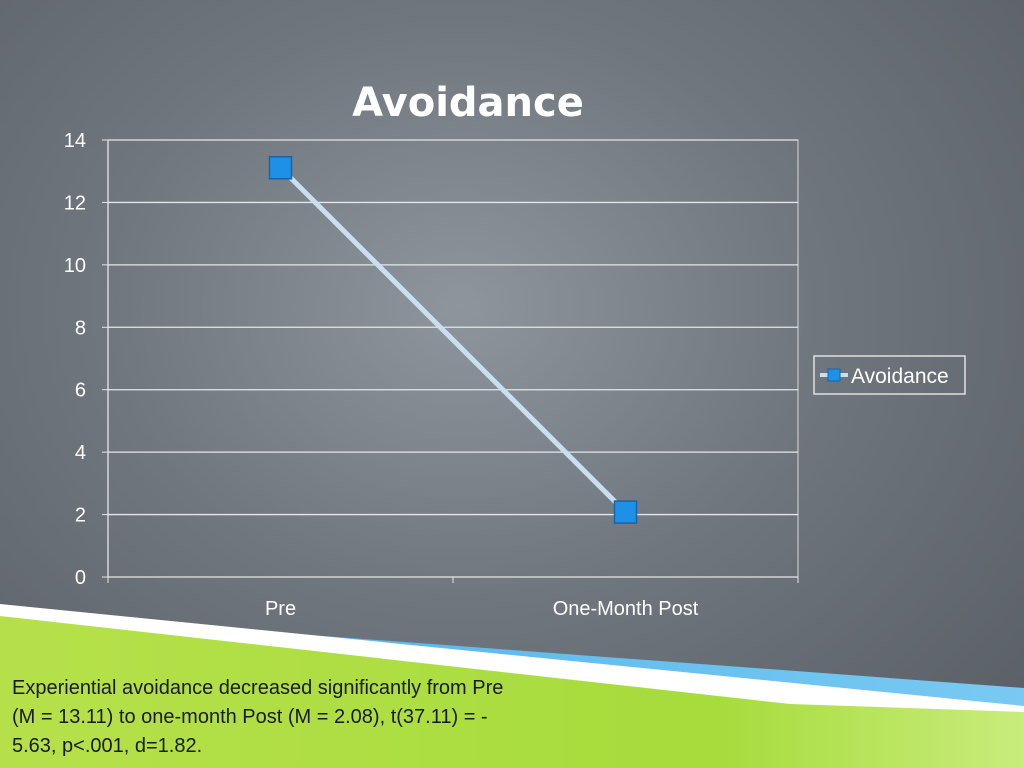 This screenshot has height=768, width=1024. Describe the element at coordinates (900, 376) in the screenshot. I see `legend-label: Avoidance` at that location.